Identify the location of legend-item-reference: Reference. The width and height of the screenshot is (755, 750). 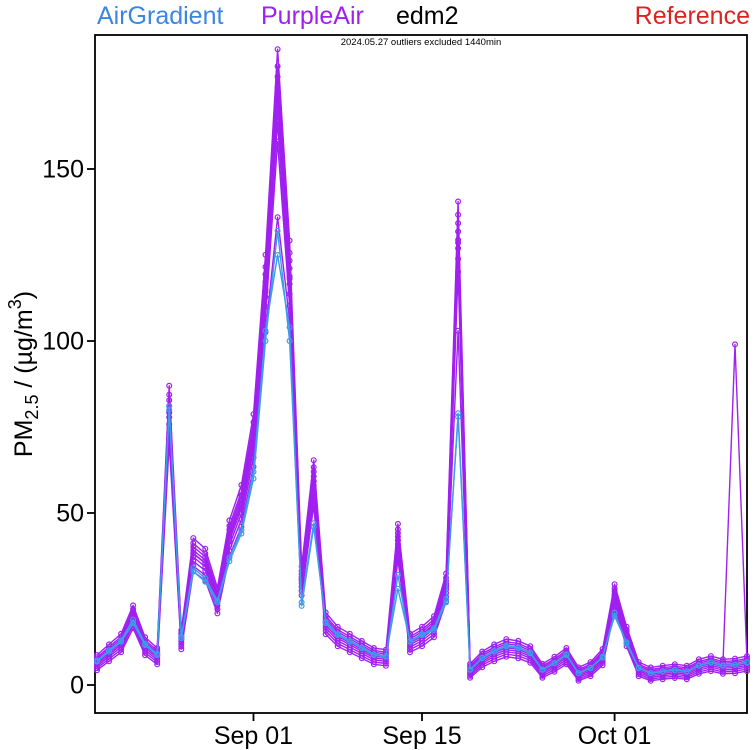
(692, 16).